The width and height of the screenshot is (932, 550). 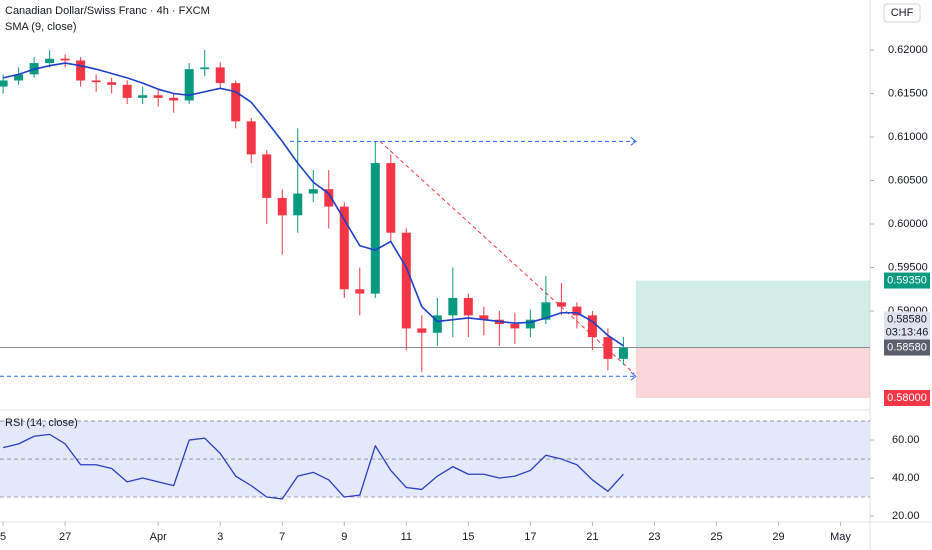 I want to click on x-tick-label: 27, so click(x=65, y=537).